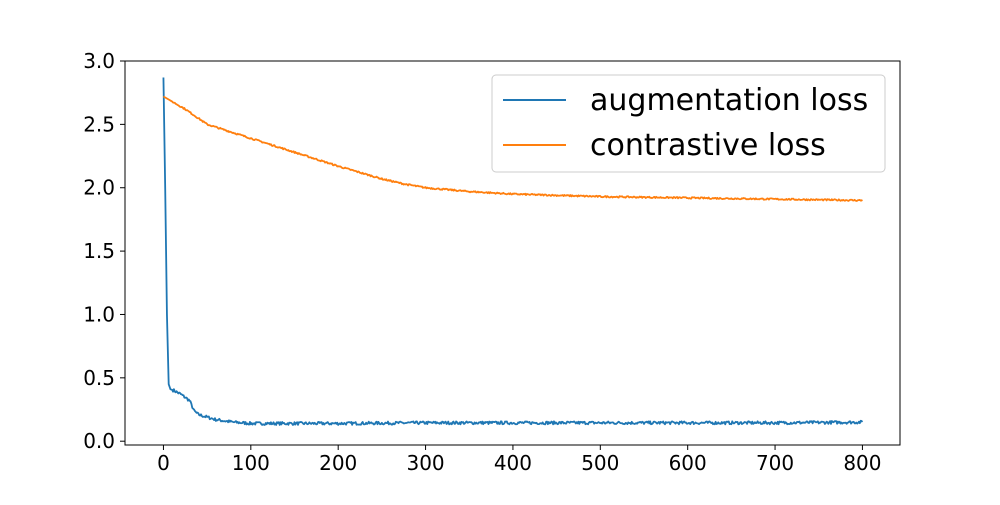 The image size is (1000, 505). What do you see at coordinates (425, 463) in the screenshot?
I see `x-tick-label: 300` at bounding box center [425, 463].